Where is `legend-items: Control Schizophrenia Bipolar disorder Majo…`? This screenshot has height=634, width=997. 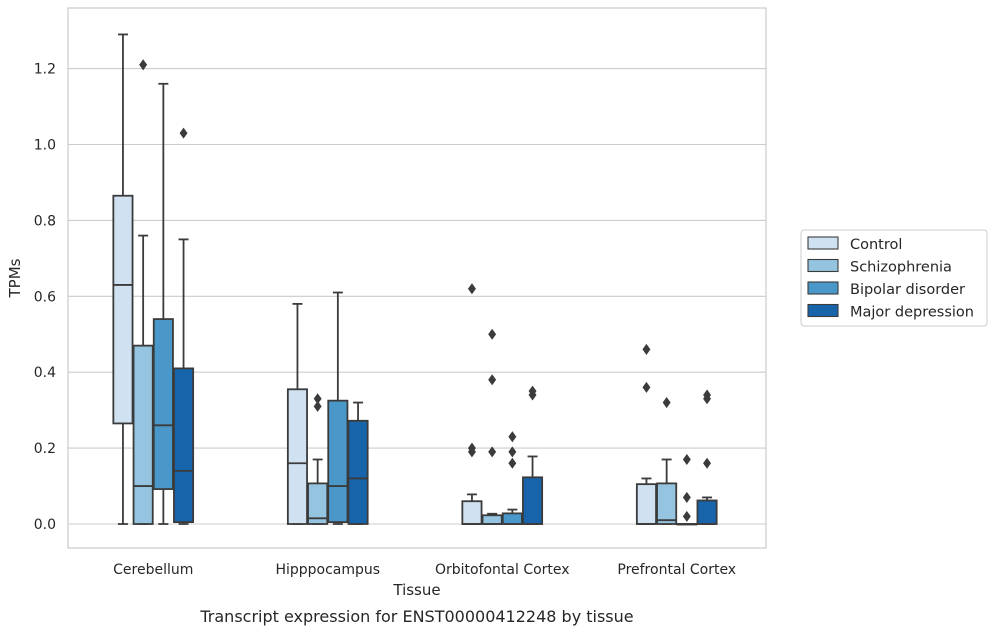
legend-items: Control Schizophrenia Bipolar disorder Majo… is located at coordinates (890, 278).